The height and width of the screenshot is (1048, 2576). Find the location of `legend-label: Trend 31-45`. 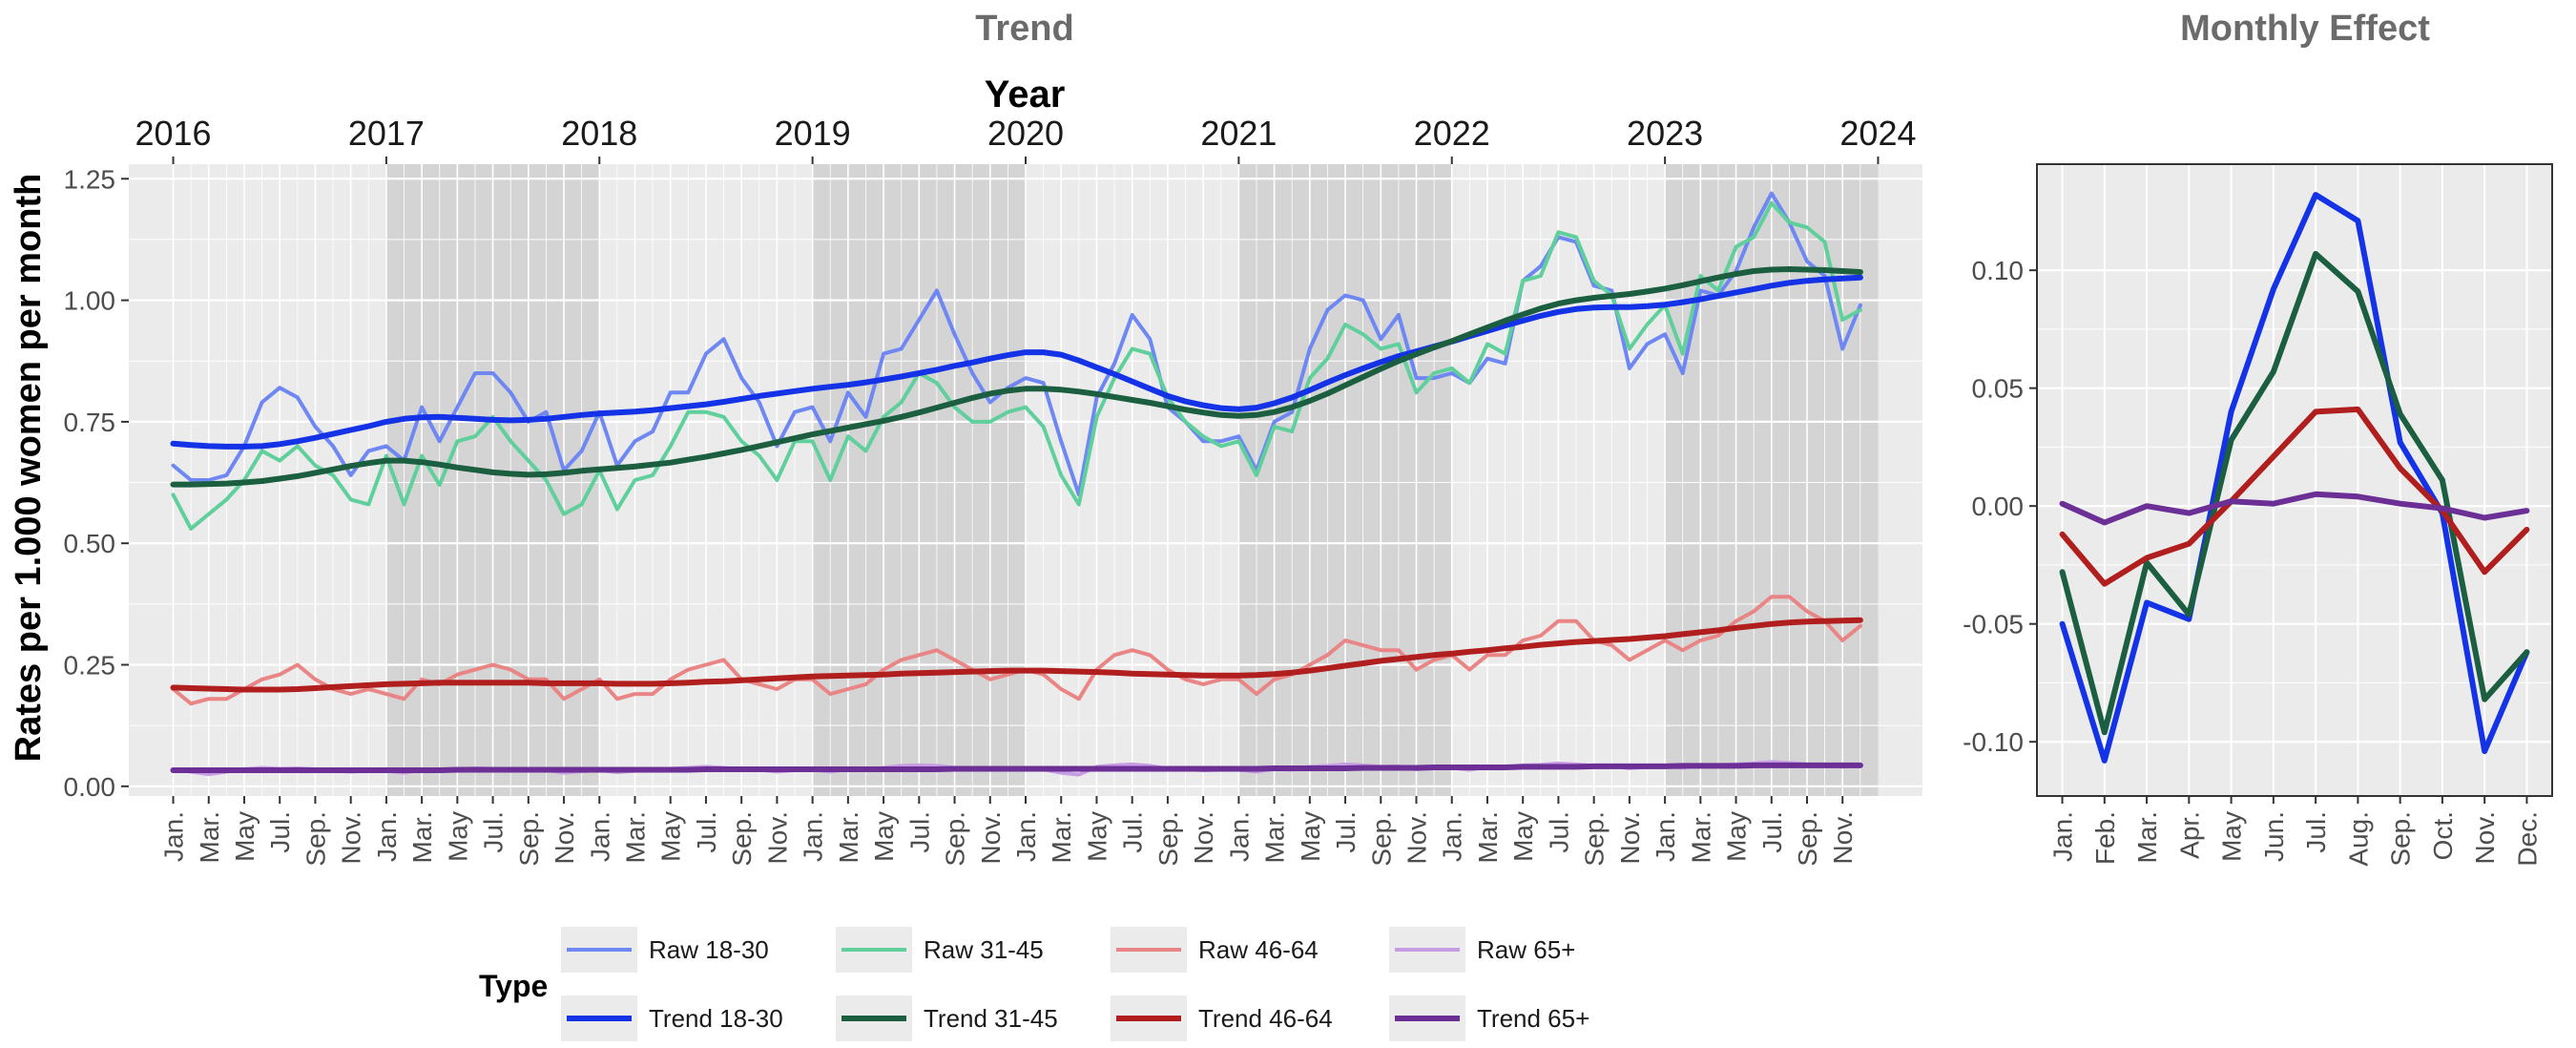

legend-label: Trend 31-45 is located at coordinates (991, 1018).